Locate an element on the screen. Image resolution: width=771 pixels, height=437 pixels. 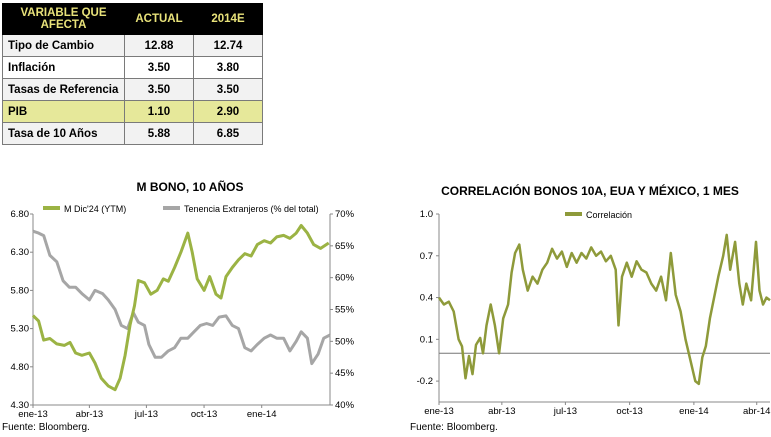
y-left-tick-label: 4.30 is located at coordinates (20, 405).